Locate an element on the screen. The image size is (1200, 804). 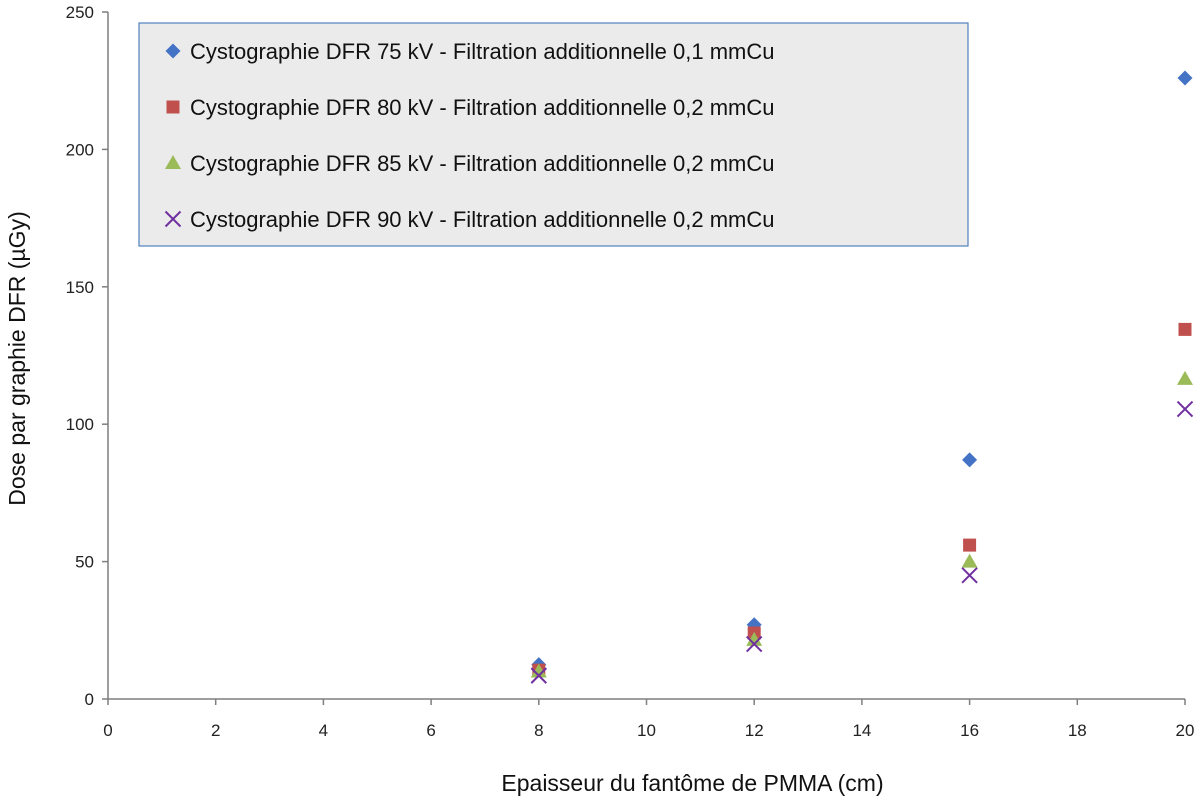
y-tick-label: 0 is located at coordinates (89, 699).